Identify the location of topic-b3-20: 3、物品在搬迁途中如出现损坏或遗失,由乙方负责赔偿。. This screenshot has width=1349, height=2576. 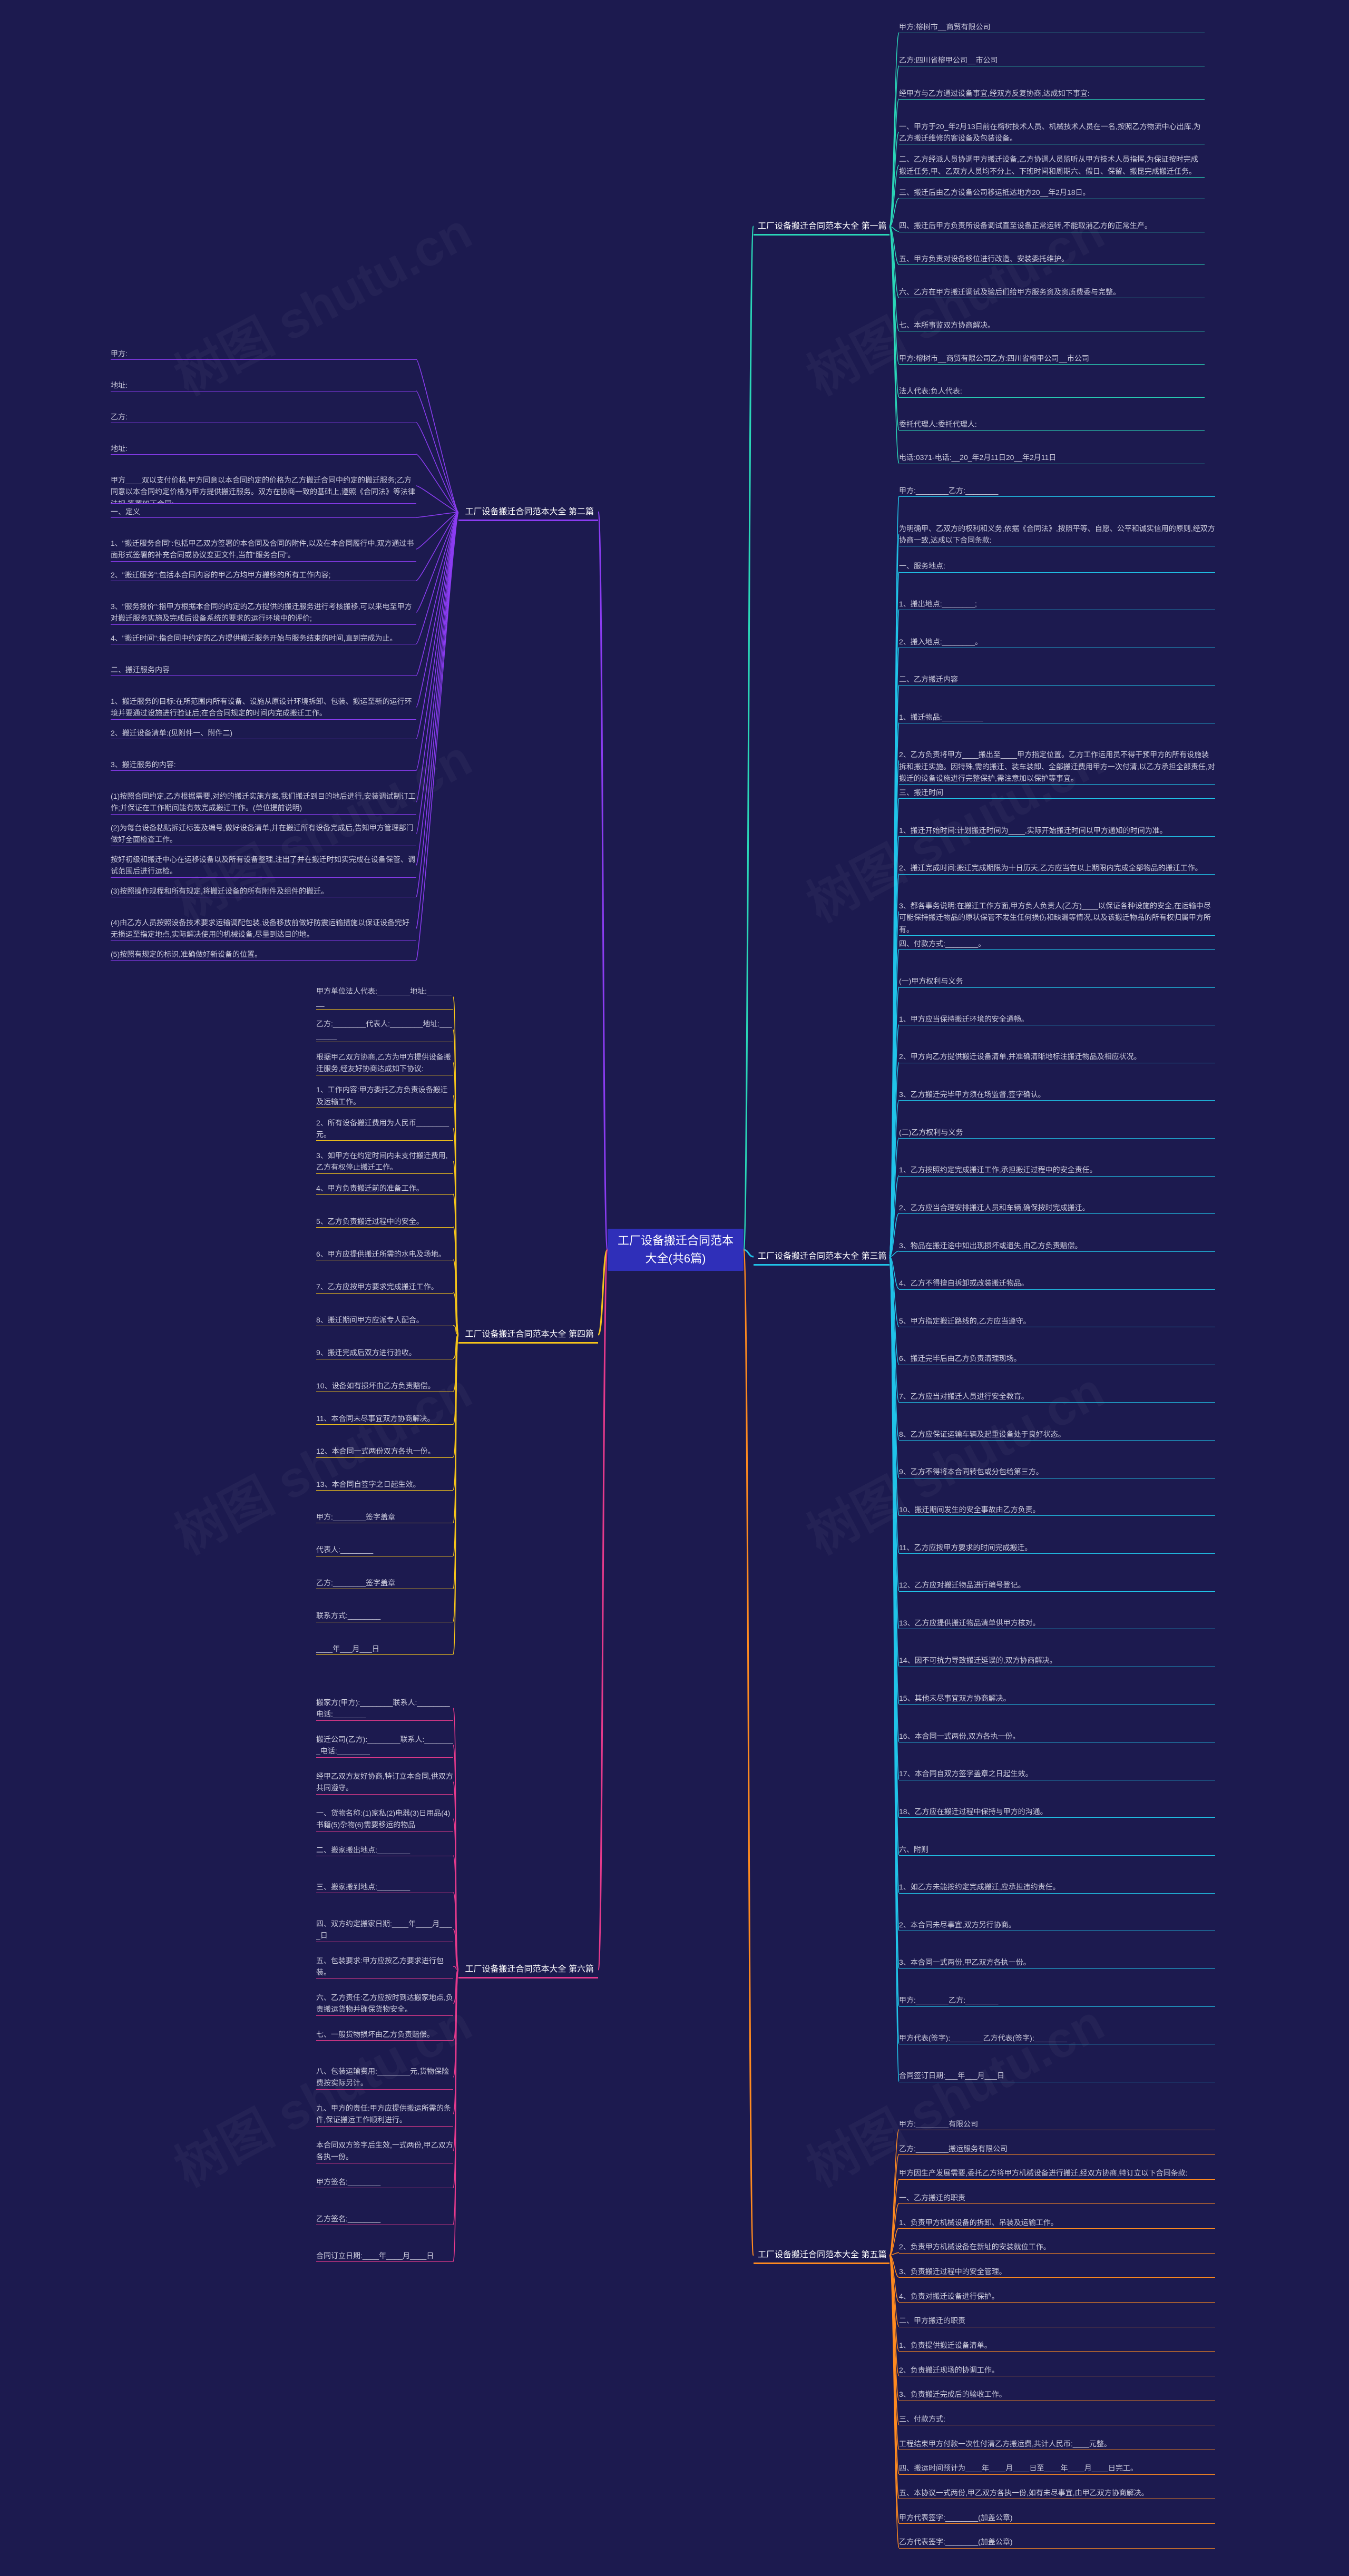
(1057, 1246).